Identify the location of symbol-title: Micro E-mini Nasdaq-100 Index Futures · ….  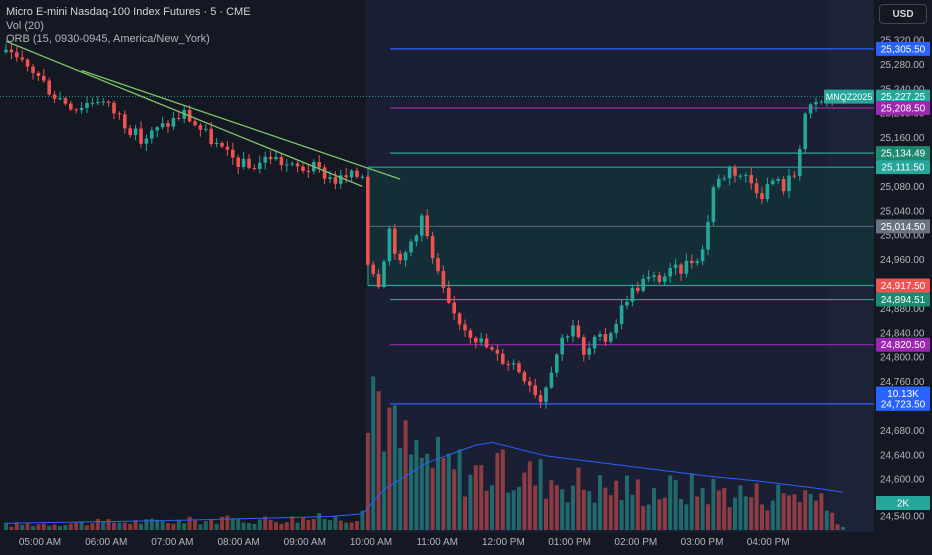
(128, 12).